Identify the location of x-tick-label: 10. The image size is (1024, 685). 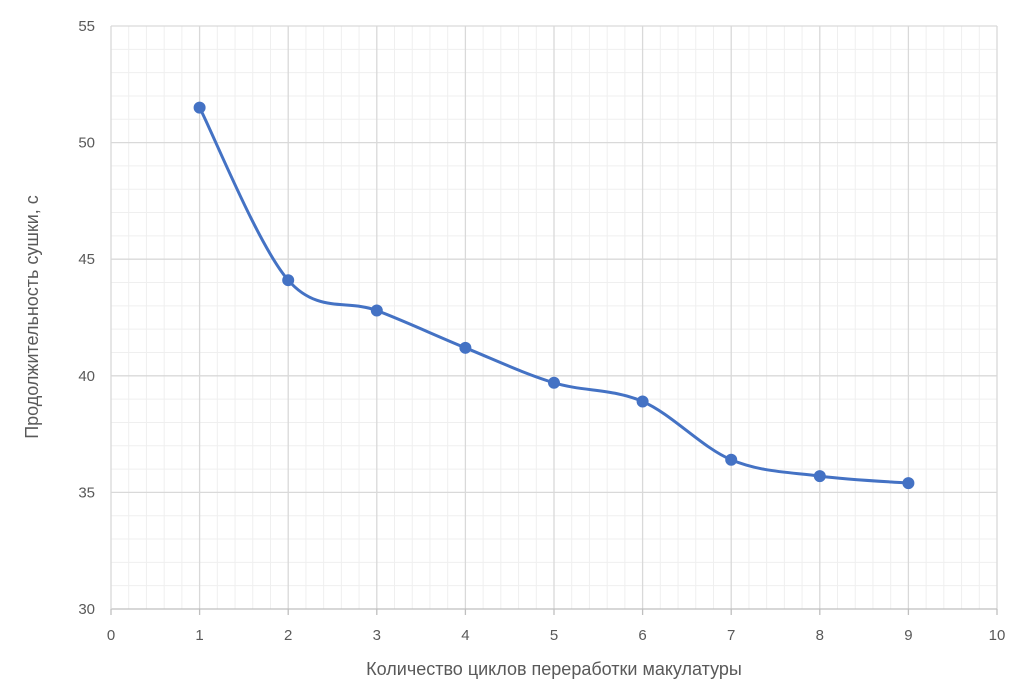
(997, 635).